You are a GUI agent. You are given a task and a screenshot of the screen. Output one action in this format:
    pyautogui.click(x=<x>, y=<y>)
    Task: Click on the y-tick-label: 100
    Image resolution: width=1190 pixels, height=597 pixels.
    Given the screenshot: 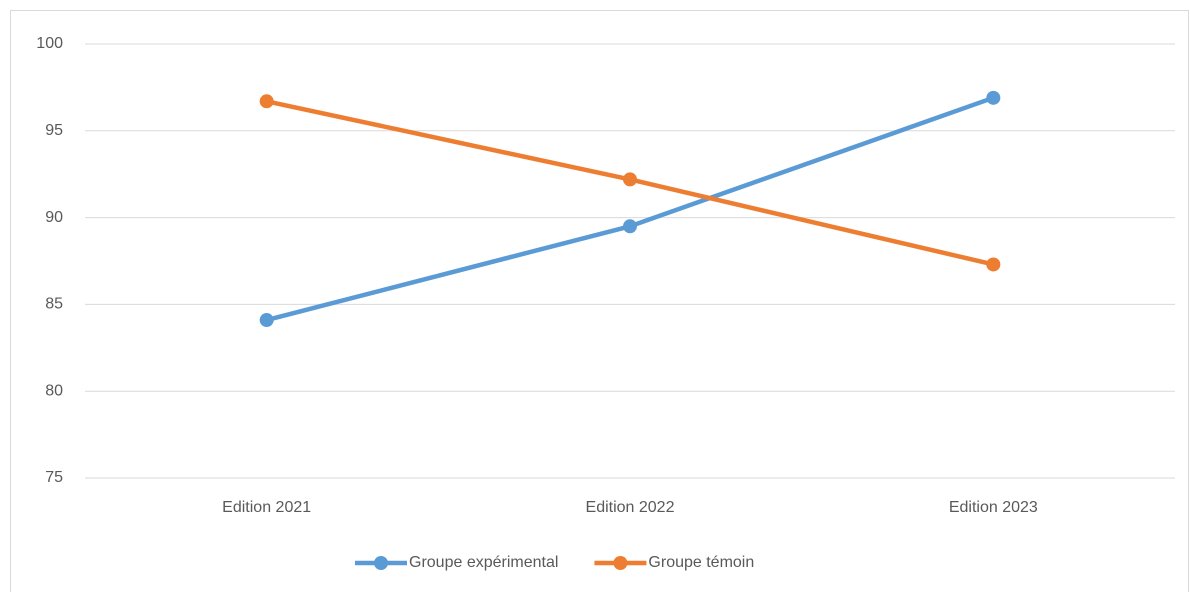 What is the action you would take?
    pyautogui.click(x=49, y=43)
    